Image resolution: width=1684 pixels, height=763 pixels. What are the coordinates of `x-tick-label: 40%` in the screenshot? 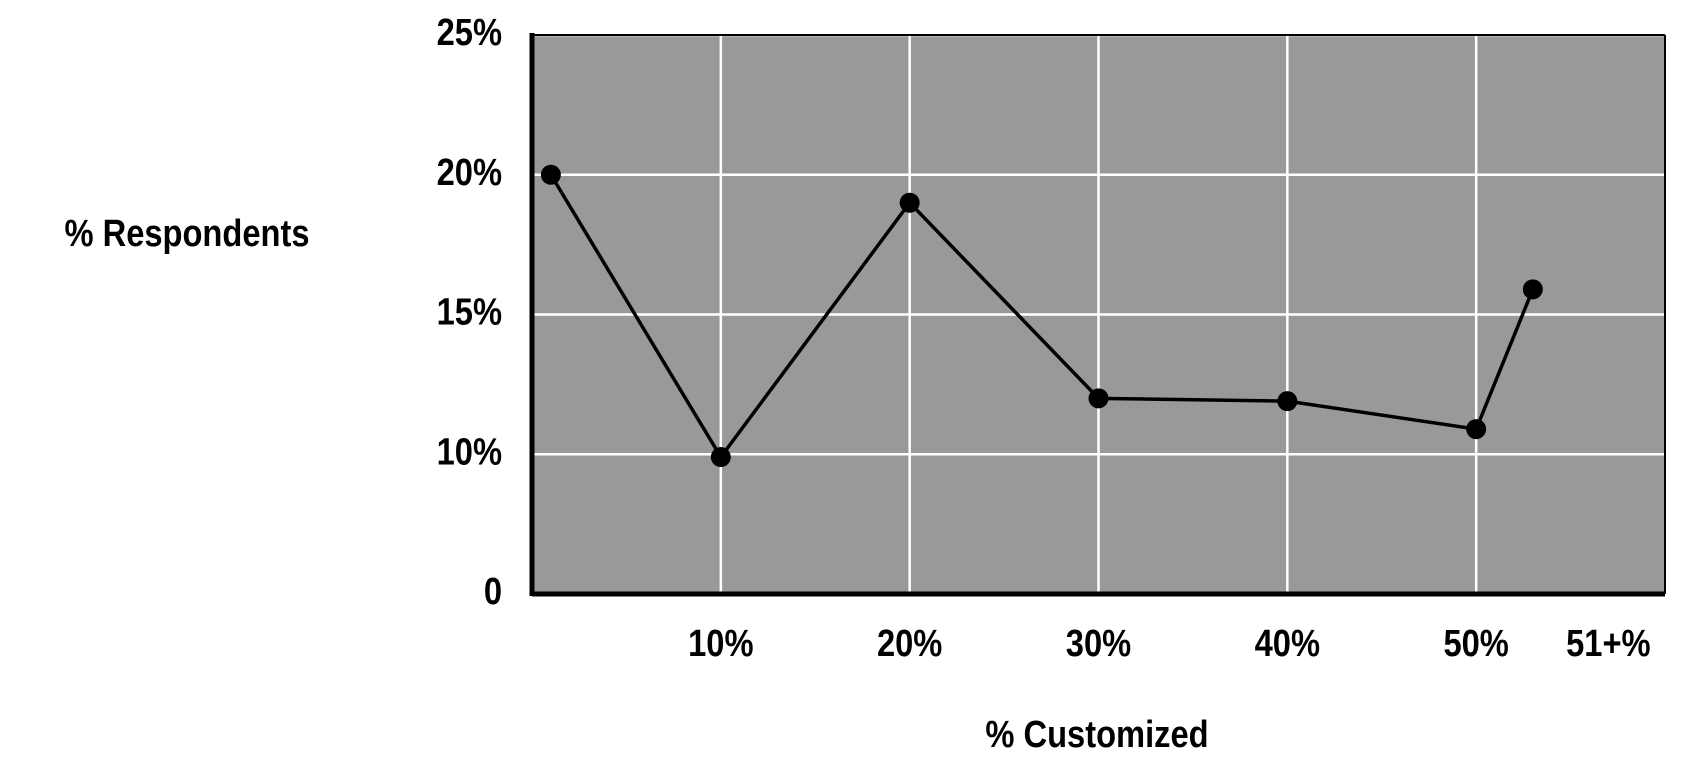 It's located at (1287, 643).